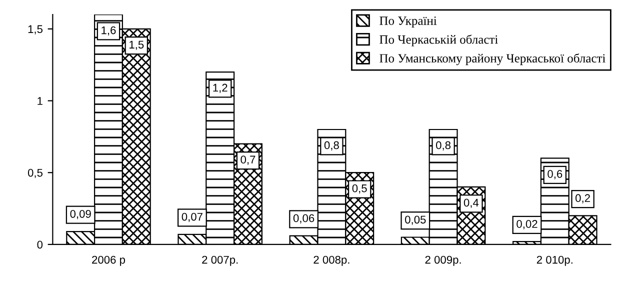 The image size is (620, 291). I want to click on y-tick-label: 0,5, so click(35, 173).